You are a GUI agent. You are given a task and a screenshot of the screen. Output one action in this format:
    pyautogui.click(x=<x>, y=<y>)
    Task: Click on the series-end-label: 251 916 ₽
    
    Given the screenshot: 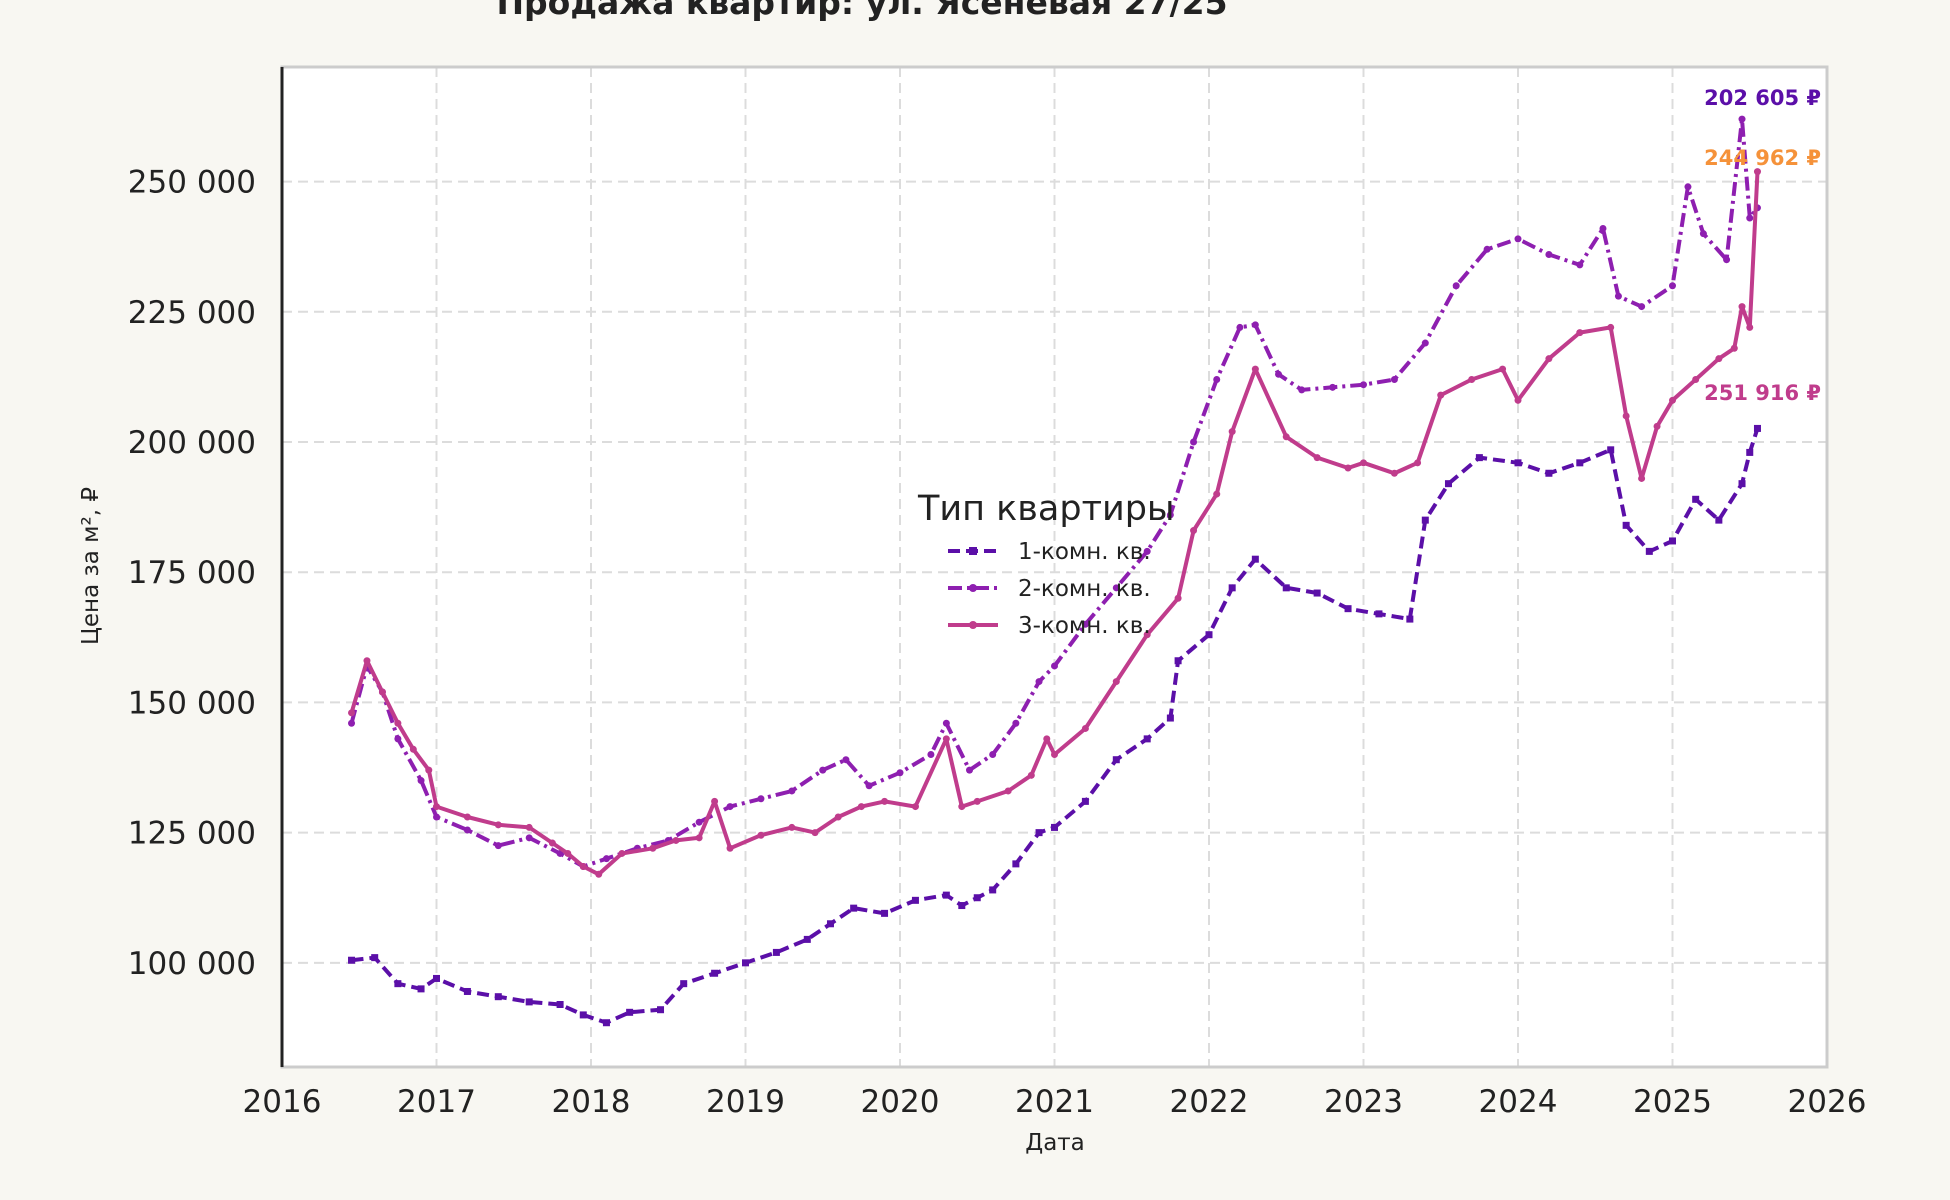 What is the action you would take?
    pyautogui.click(x=1762, y=393)
    